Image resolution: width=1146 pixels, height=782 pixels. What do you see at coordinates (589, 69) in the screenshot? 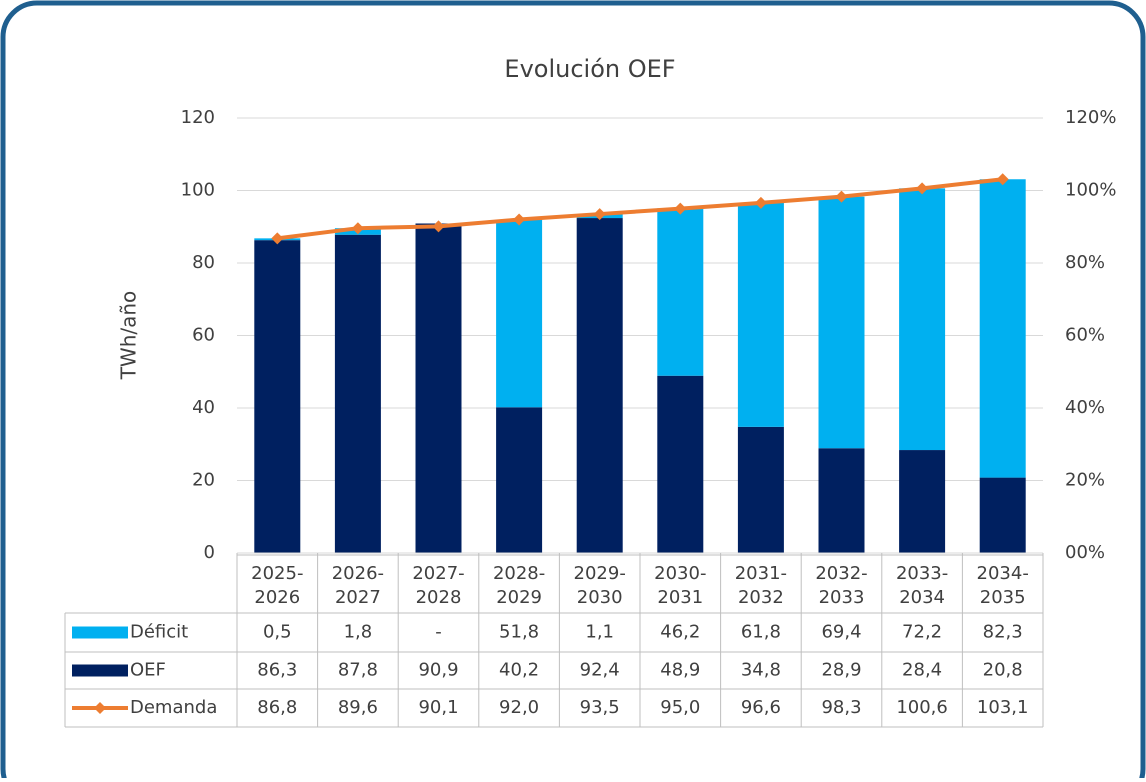
I see `chart-title: Evolución OEF` at bounding box center [589, 69].